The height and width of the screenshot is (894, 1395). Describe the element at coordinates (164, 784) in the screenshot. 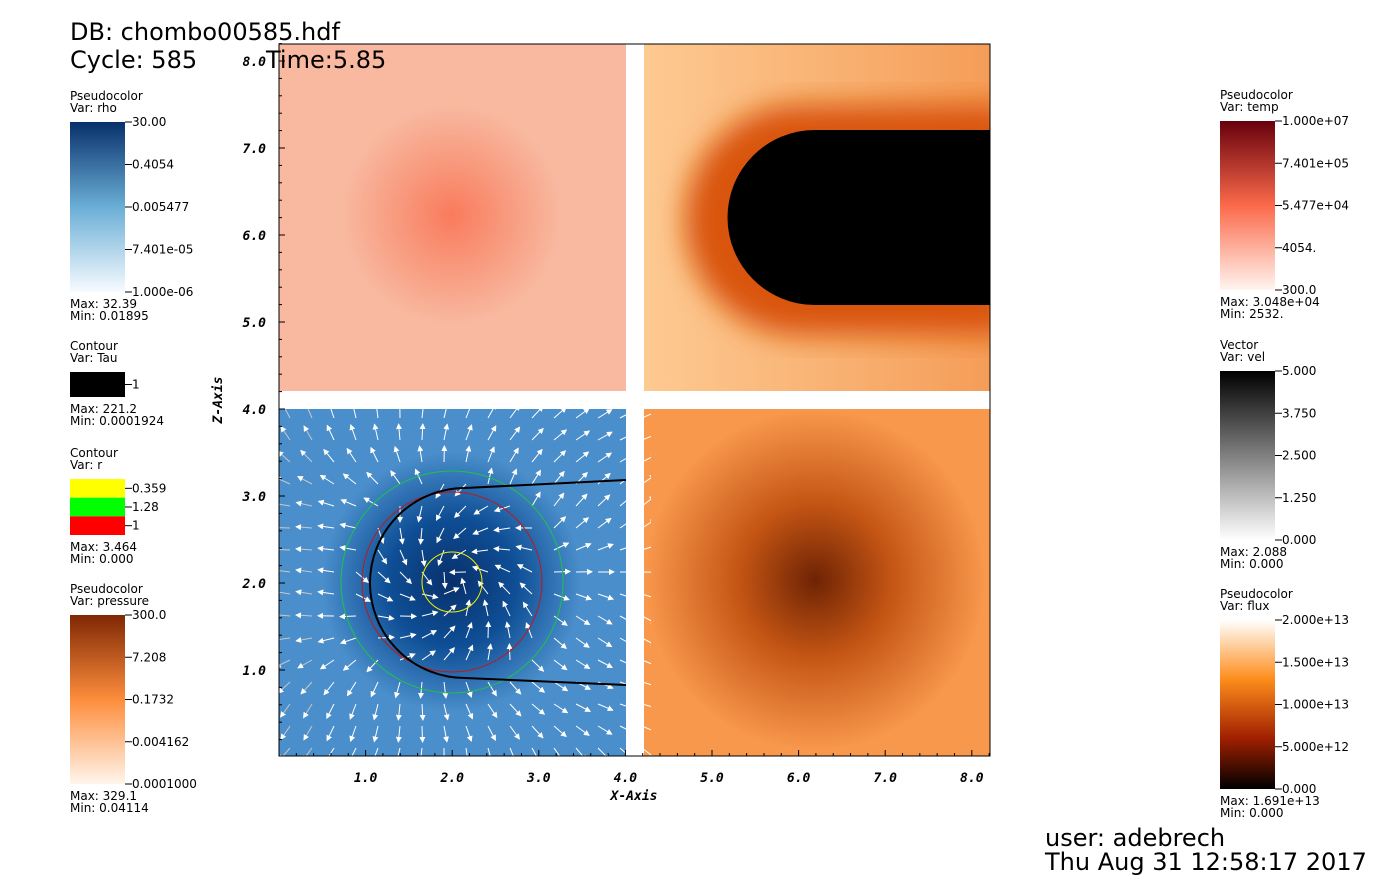

I see `legend-label: 0.0001000` at that location.